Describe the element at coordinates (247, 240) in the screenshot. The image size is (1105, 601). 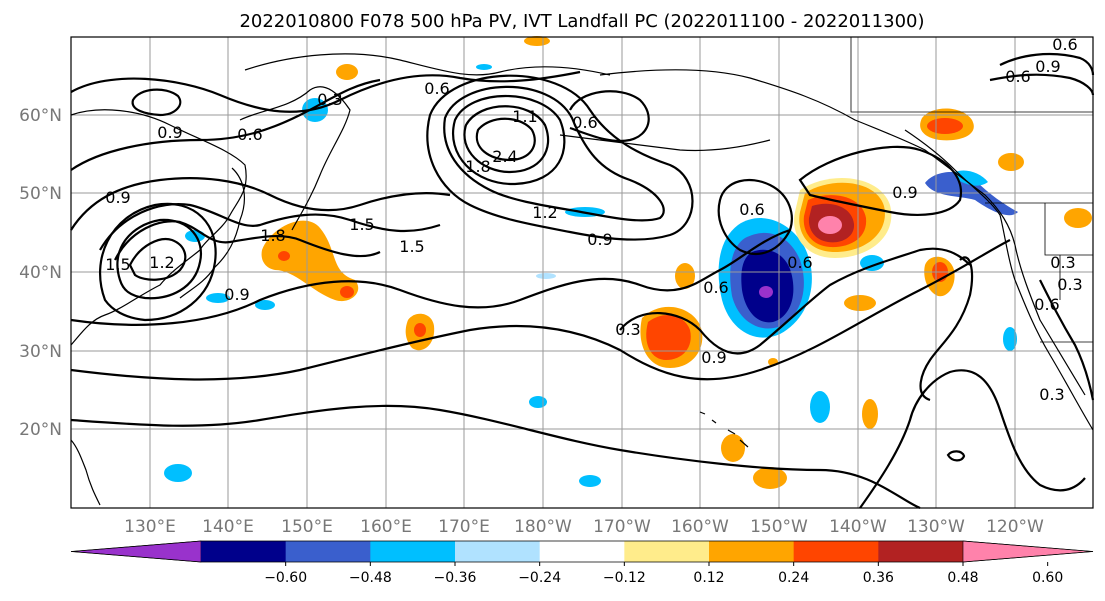
I see `contour-1.5-west` at that location.